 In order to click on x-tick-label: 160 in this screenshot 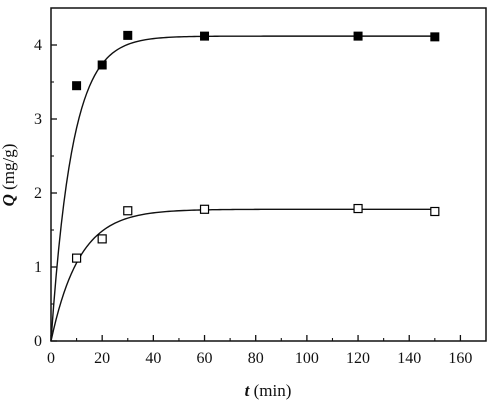, I will do `click(460, 358)`.